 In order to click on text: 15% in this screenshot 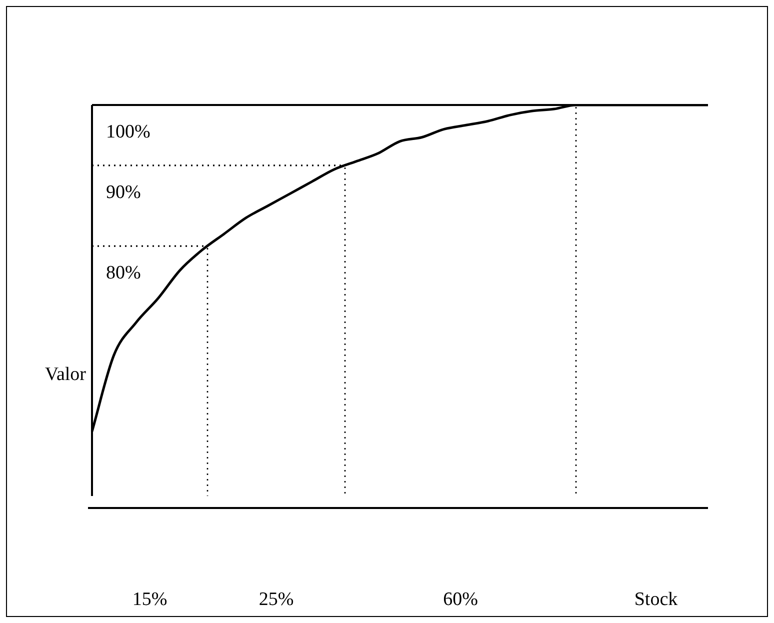, I will do `click(150, 599)`.